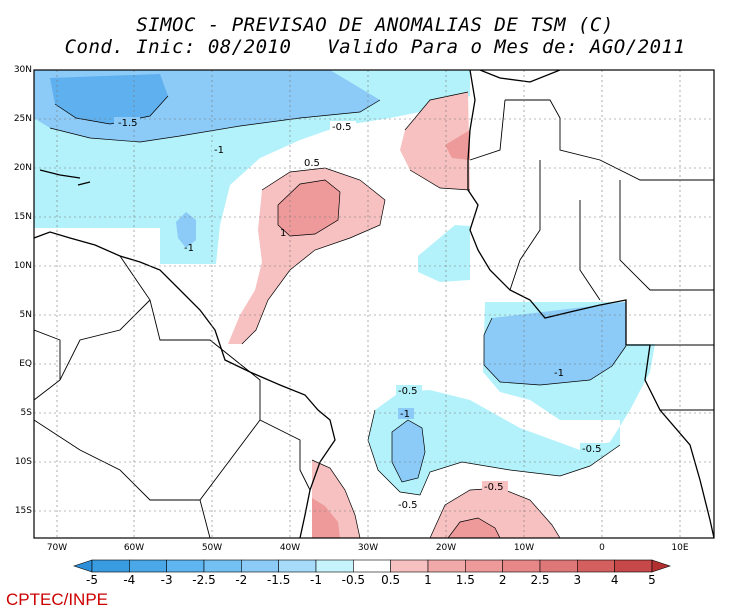  Describe the element at coordinates (312, 163) in the screenshot. I see `contour-label: 0.5` at that location.